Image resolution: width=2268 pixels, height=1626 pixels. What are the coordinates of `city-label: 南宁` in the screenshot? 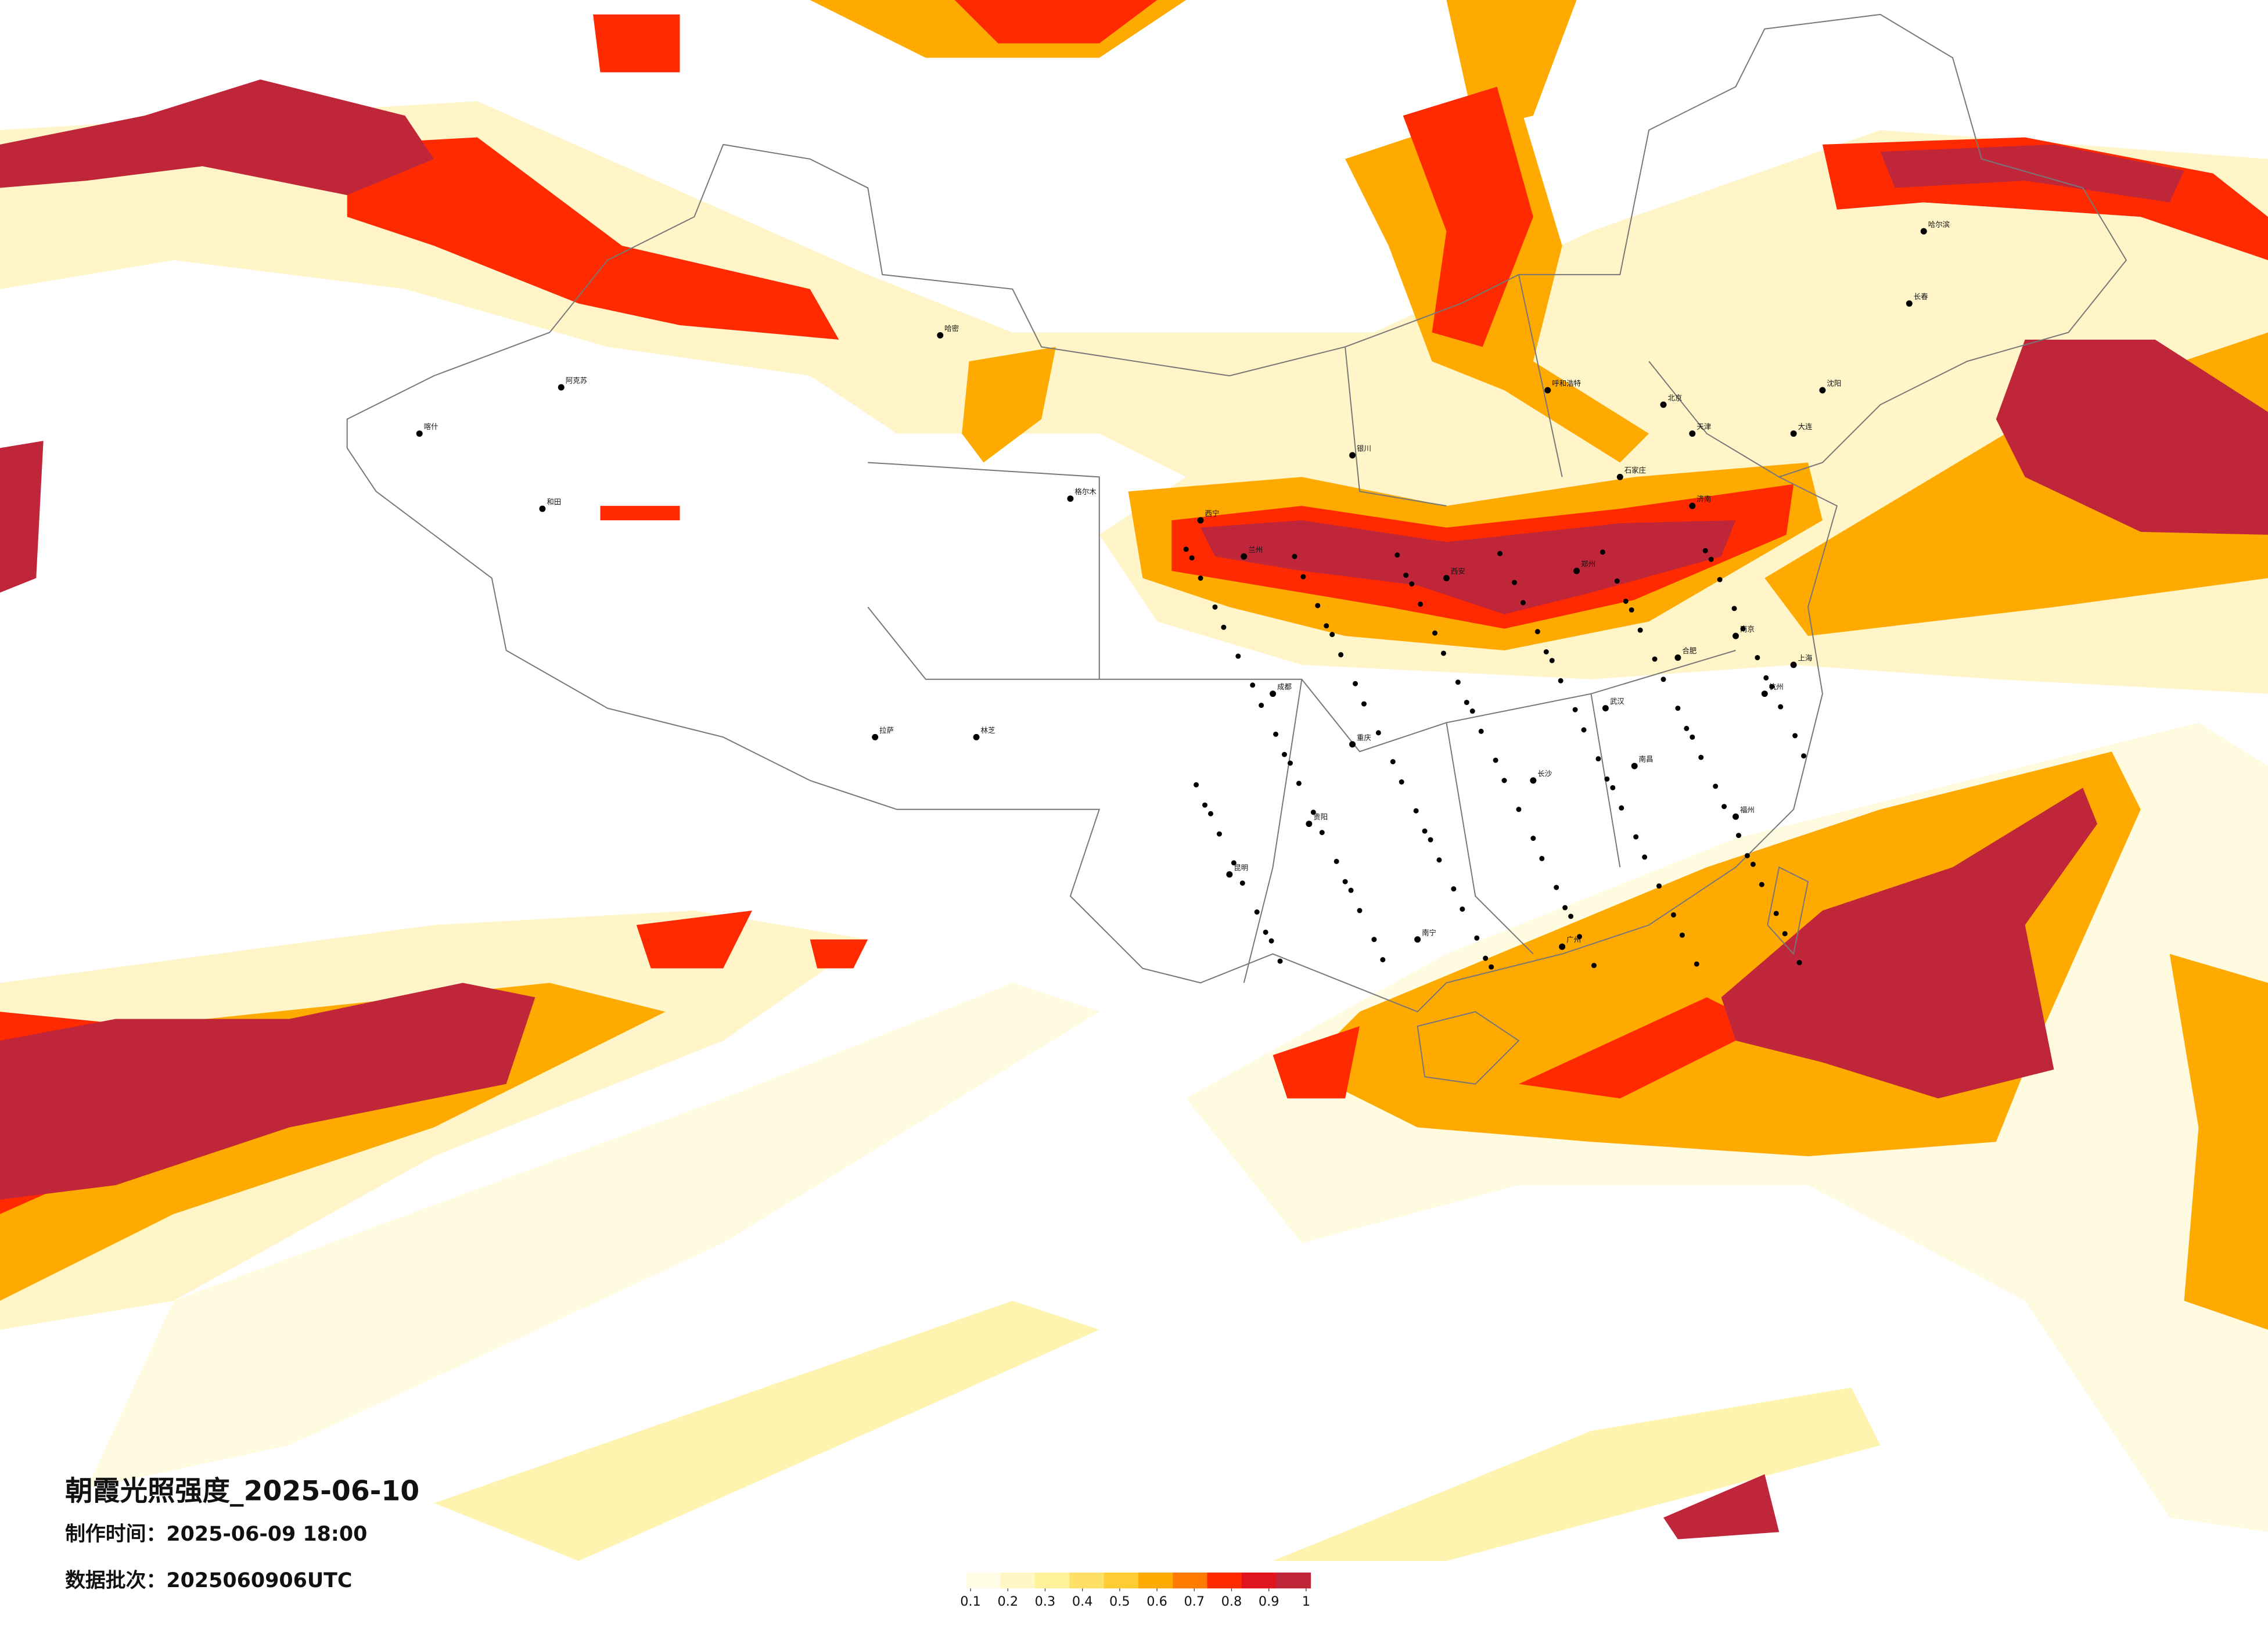 It's located at (1429, 933).